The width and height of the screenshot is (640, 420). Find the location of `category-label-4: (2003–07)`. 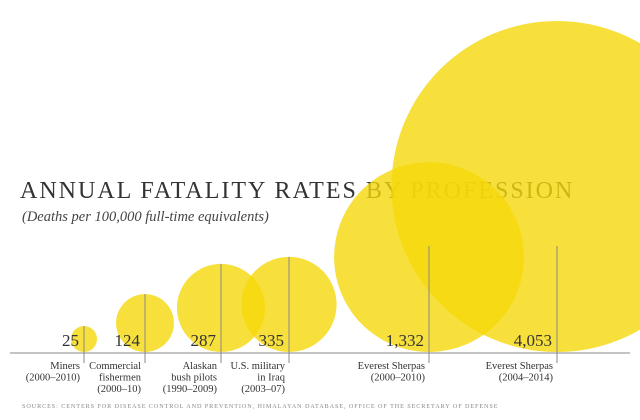

category-label-4: (2003–07) is located at coordinates (263, 389).